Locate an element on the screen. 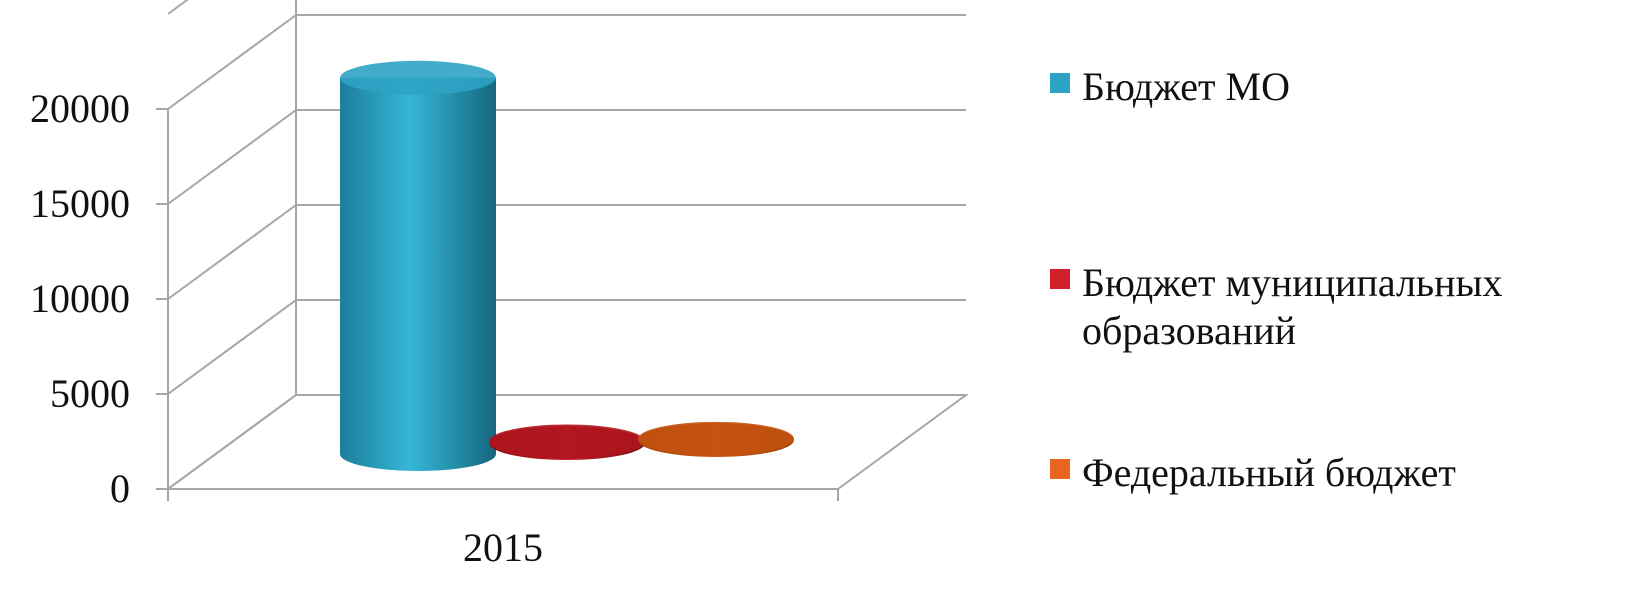 This screenshot has height=593, width=1644. legend-label: образований is located at coordinates (1189, 330).